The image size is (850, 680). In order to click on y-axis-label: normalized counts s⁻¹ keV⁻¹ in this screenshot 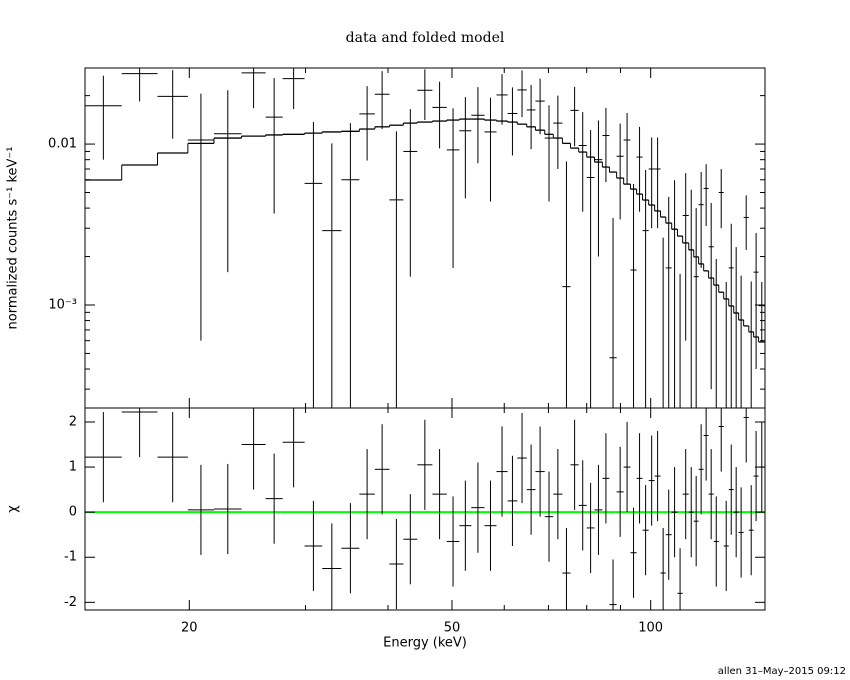, I will do `click(13, 238)`.